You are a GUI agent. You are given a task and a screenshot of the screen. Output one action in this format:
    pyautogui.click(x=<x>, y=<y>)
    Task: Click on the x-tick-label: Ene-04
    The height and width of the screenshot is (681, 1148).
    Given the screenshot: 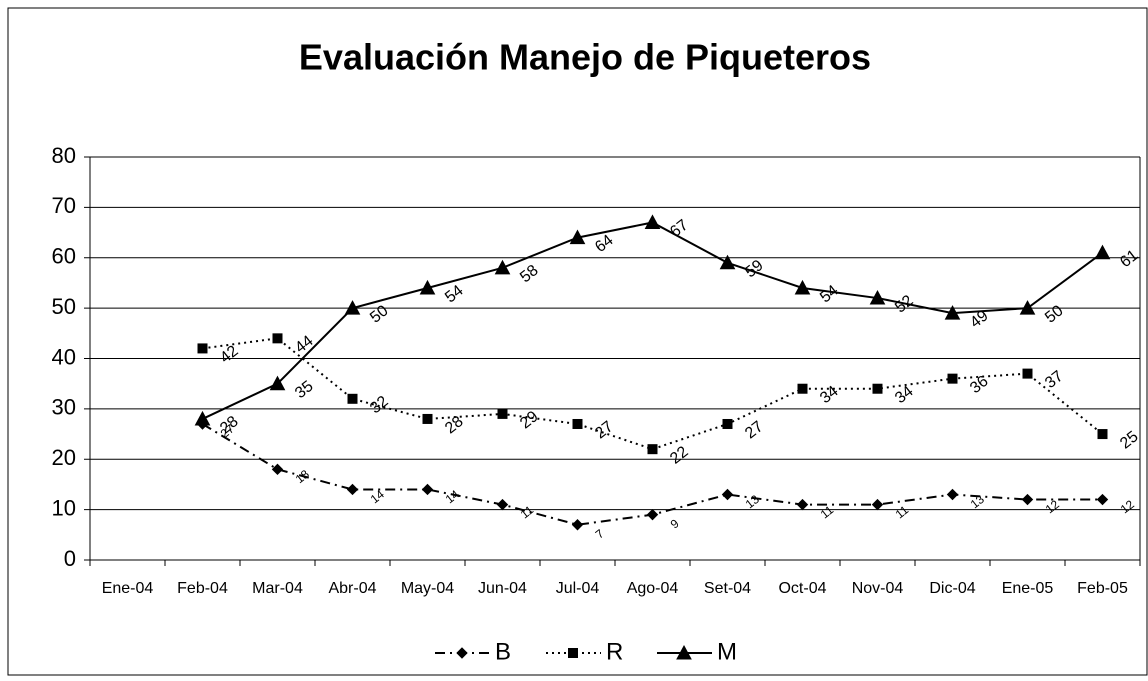 What is the action you would take?
    pyautogui.click(x=128, y=588)
    